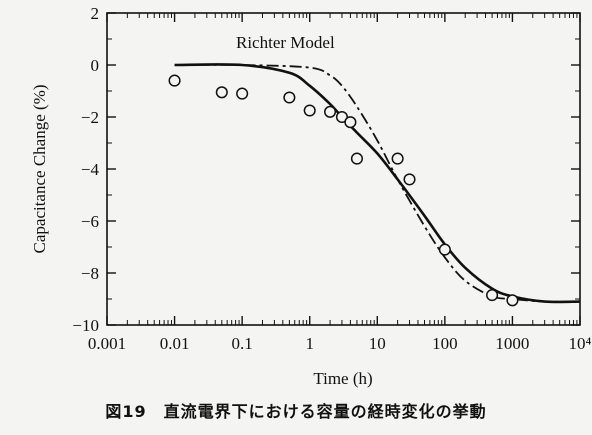 Image resolution: width=592 pixels, height=435 pixels. Describe the element at coordinates (580, 343) in the screenshot. I see `x-tick-label: 10⁴` at that location.